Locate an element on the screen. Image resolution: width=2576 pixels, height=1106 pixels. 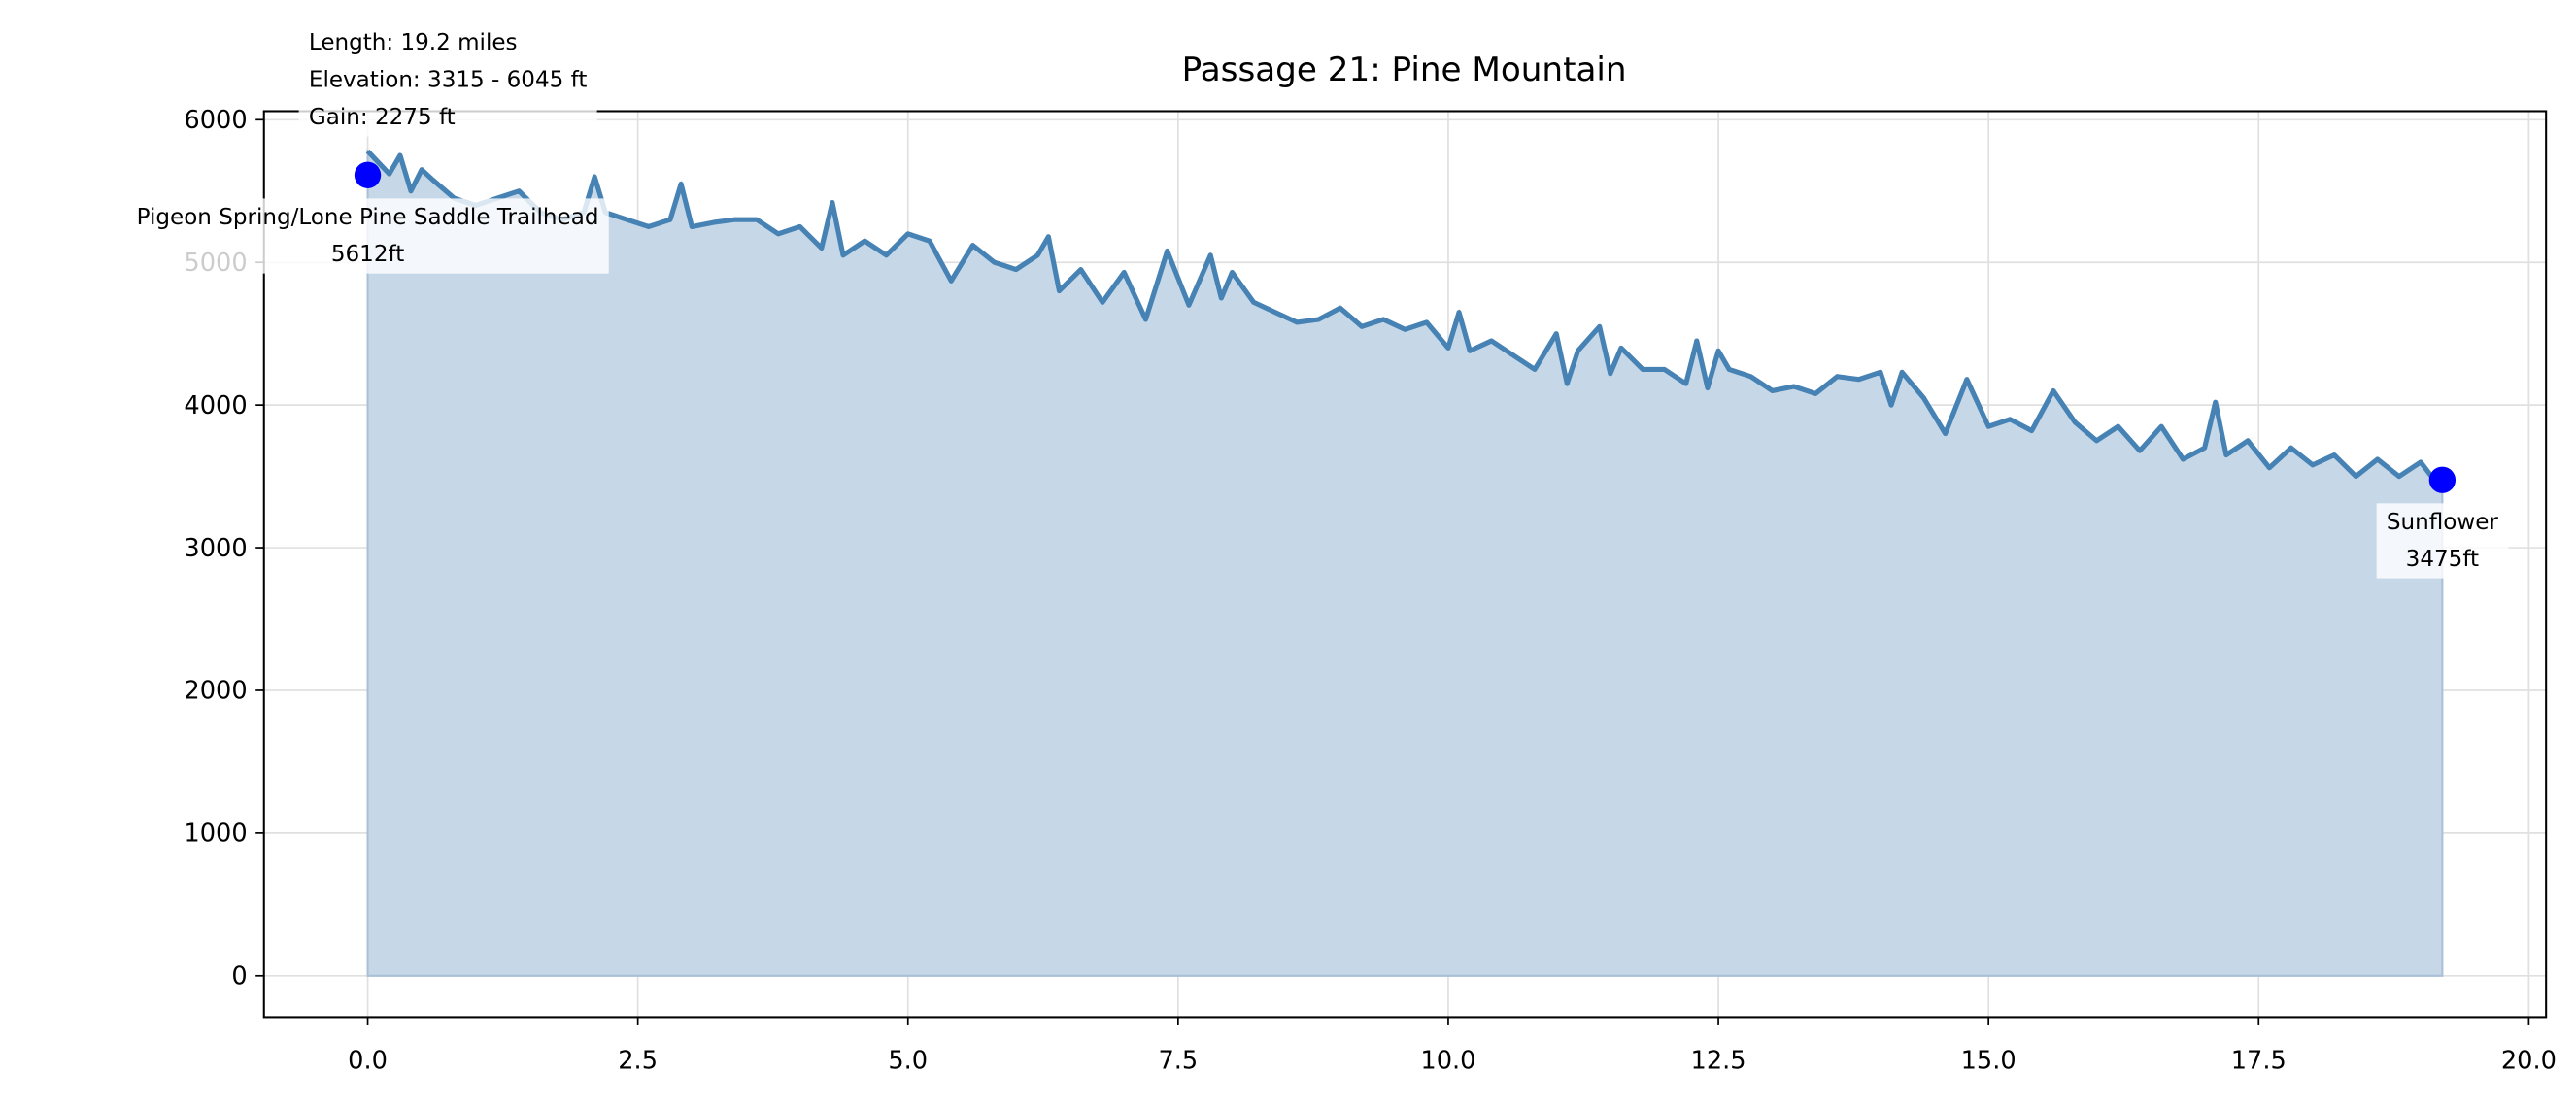
info-line: Length: 19.2 miles is located at coordinates (413, 42).